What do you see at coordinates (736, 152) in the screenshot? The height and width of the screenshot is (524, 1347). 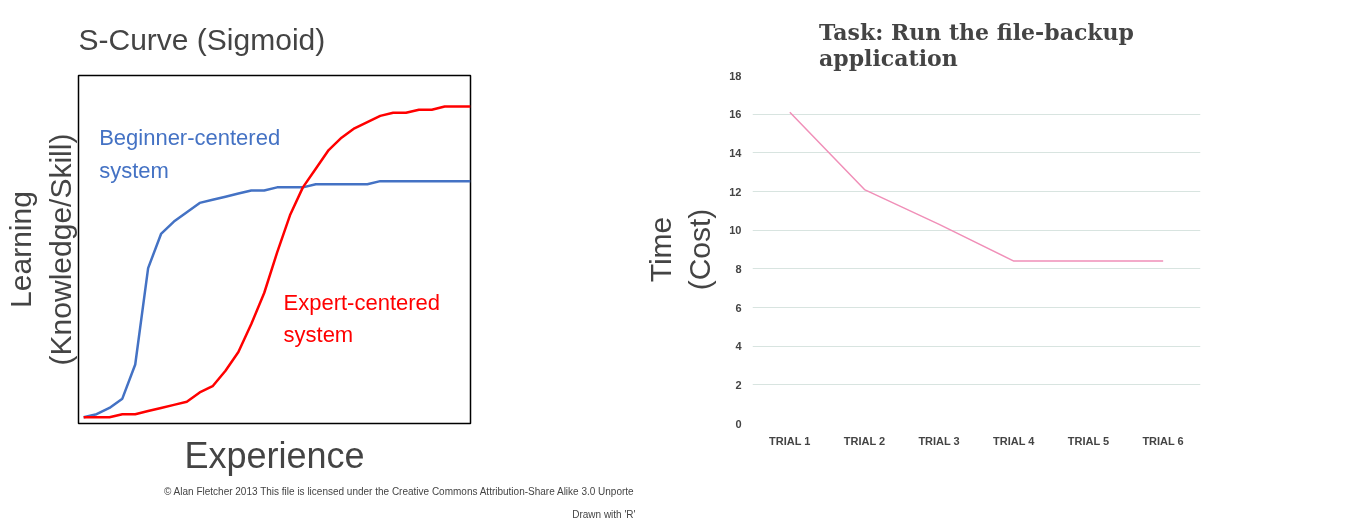 I see `y-tick-label: 14` at bounding box center [736, 152].